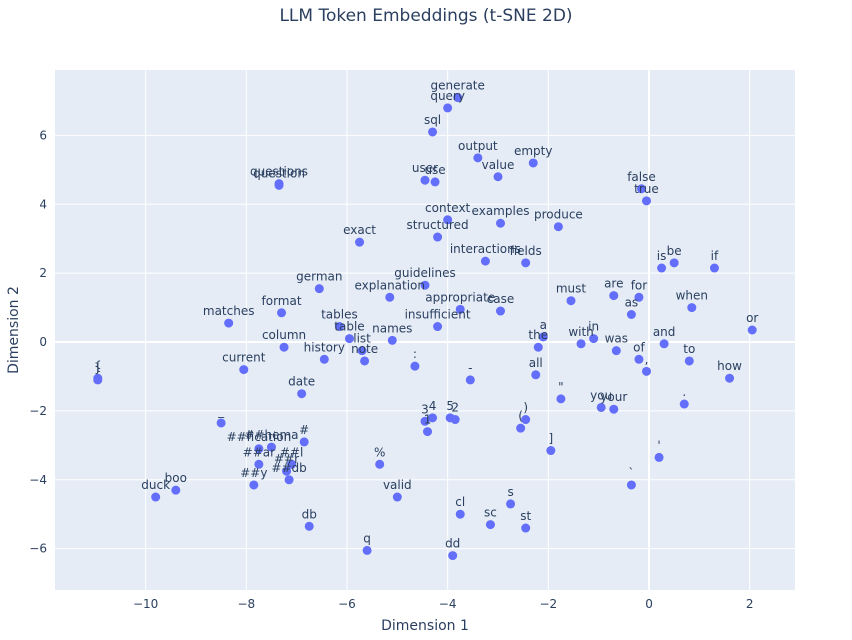 This screenshot has width=852, height=640. I want to click on data-point-label: and, so click(664, 332).